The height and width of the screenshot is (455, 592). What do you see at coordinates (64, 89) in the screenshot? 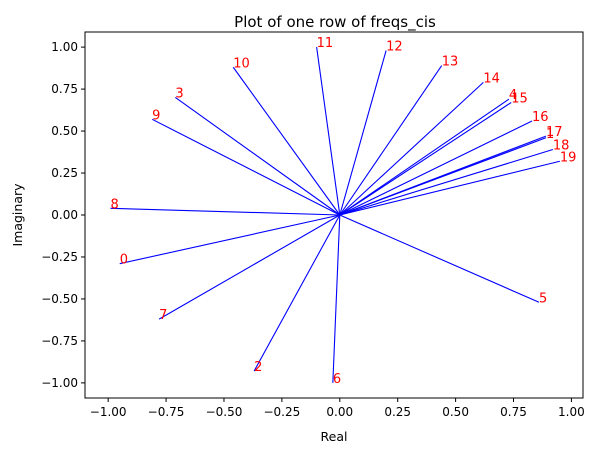
I see `y-tick-label: 0.75` at bounding box center [64, 89].